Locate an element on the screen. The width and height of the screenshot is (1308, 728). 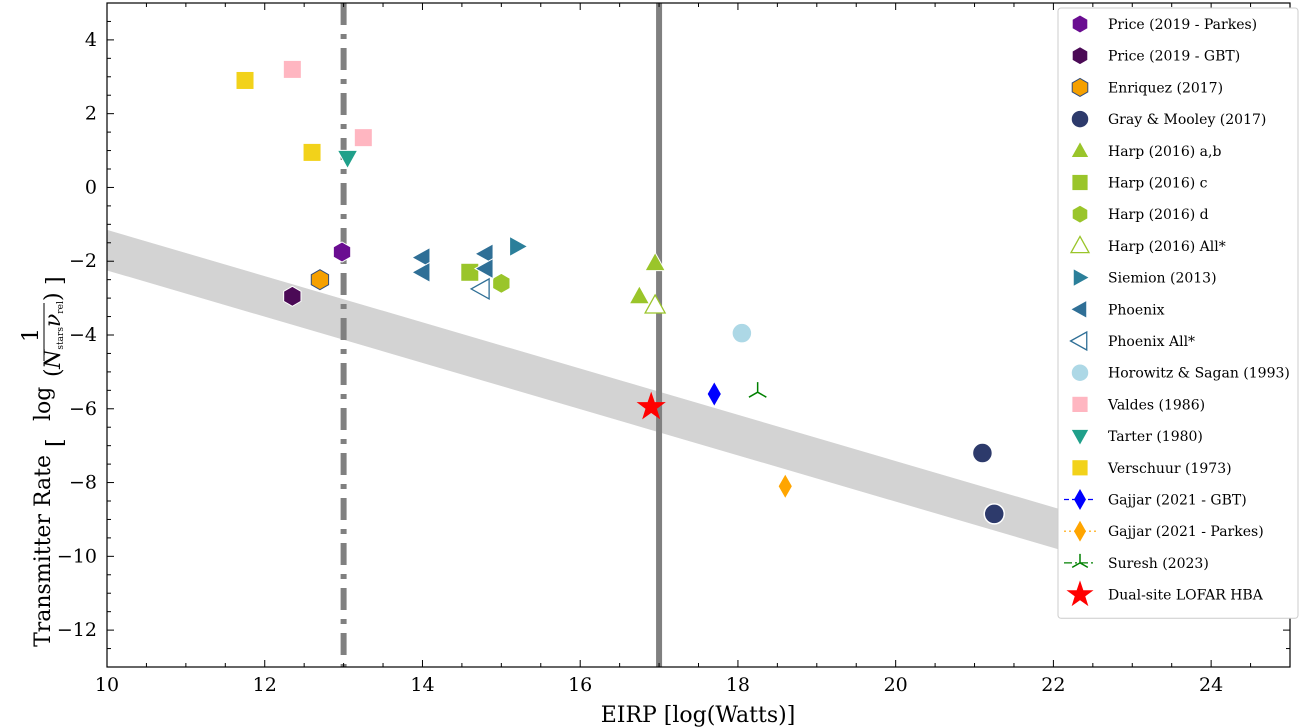
y-axis-label-text: Transmitter Rate is located at coordinates (43, 551).